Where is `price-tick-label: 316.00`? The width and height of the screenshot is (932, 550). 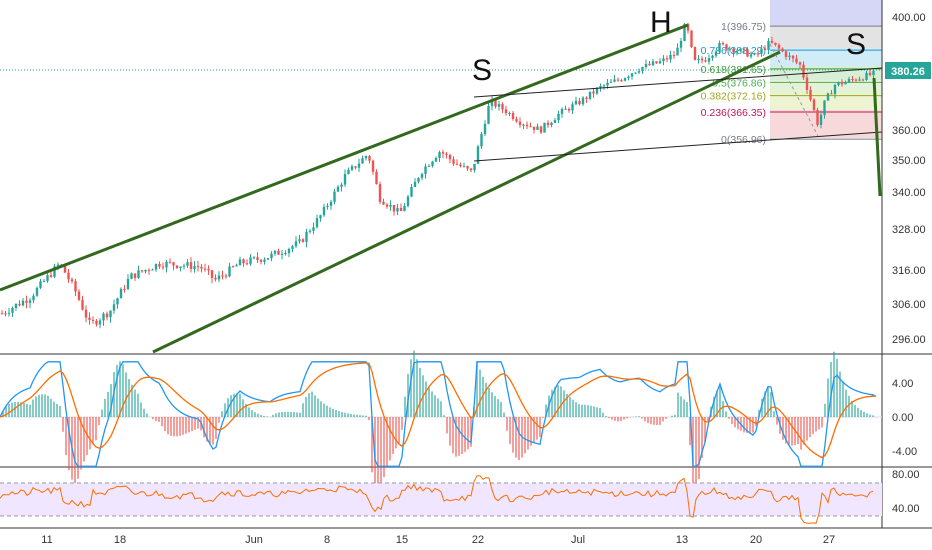 price-tick-label: 316.00 is located at coordinates (909, 271).